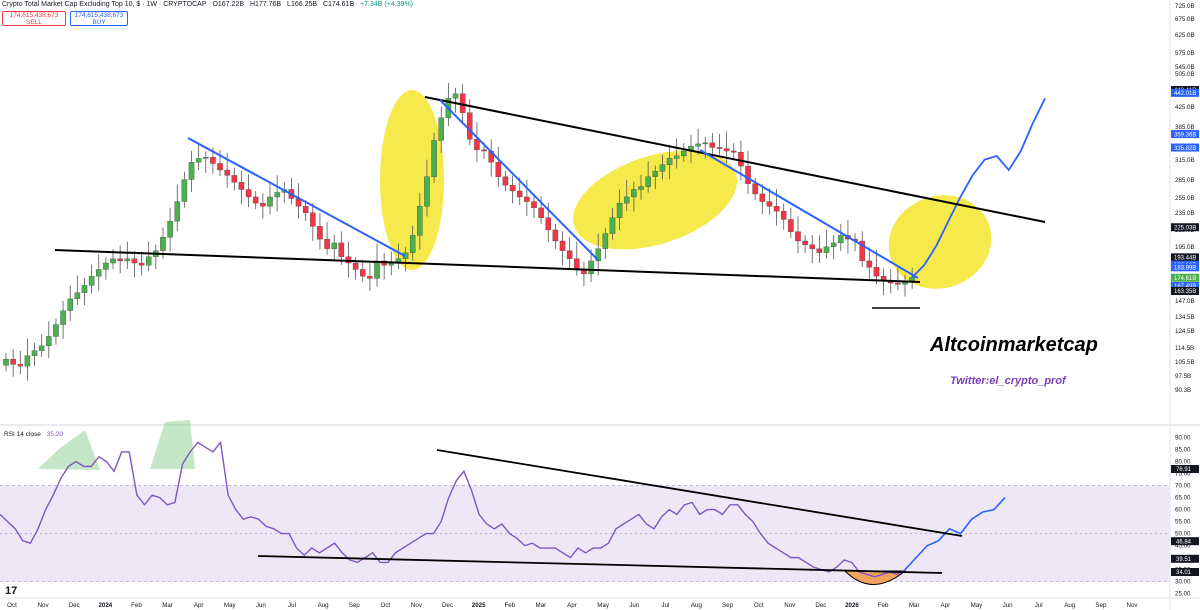  Describe the element at coordinates (1039, 605) in the screenshot. I see `time-tick-label: Jul` at that location.